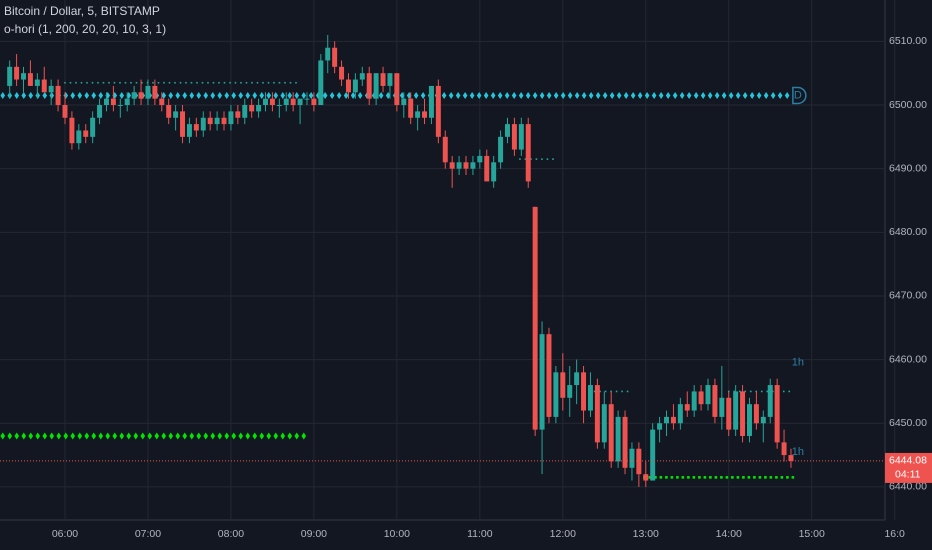 The image size is (932, 550). What do you see at coordinates (908, 296) in the screenshot?
I see `y-tick-label: 6470.00` at bounding box center [908, 296].